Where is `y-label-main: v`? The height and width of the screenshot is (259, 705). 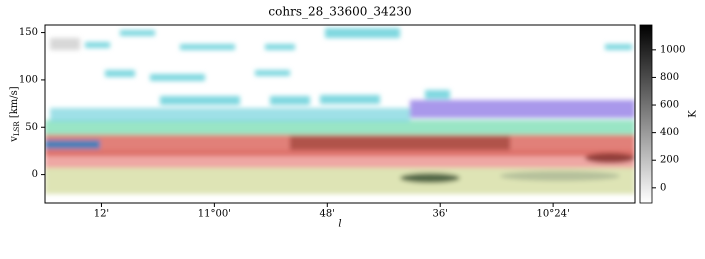 y-label-main: v is located at coordinates (14, 139).